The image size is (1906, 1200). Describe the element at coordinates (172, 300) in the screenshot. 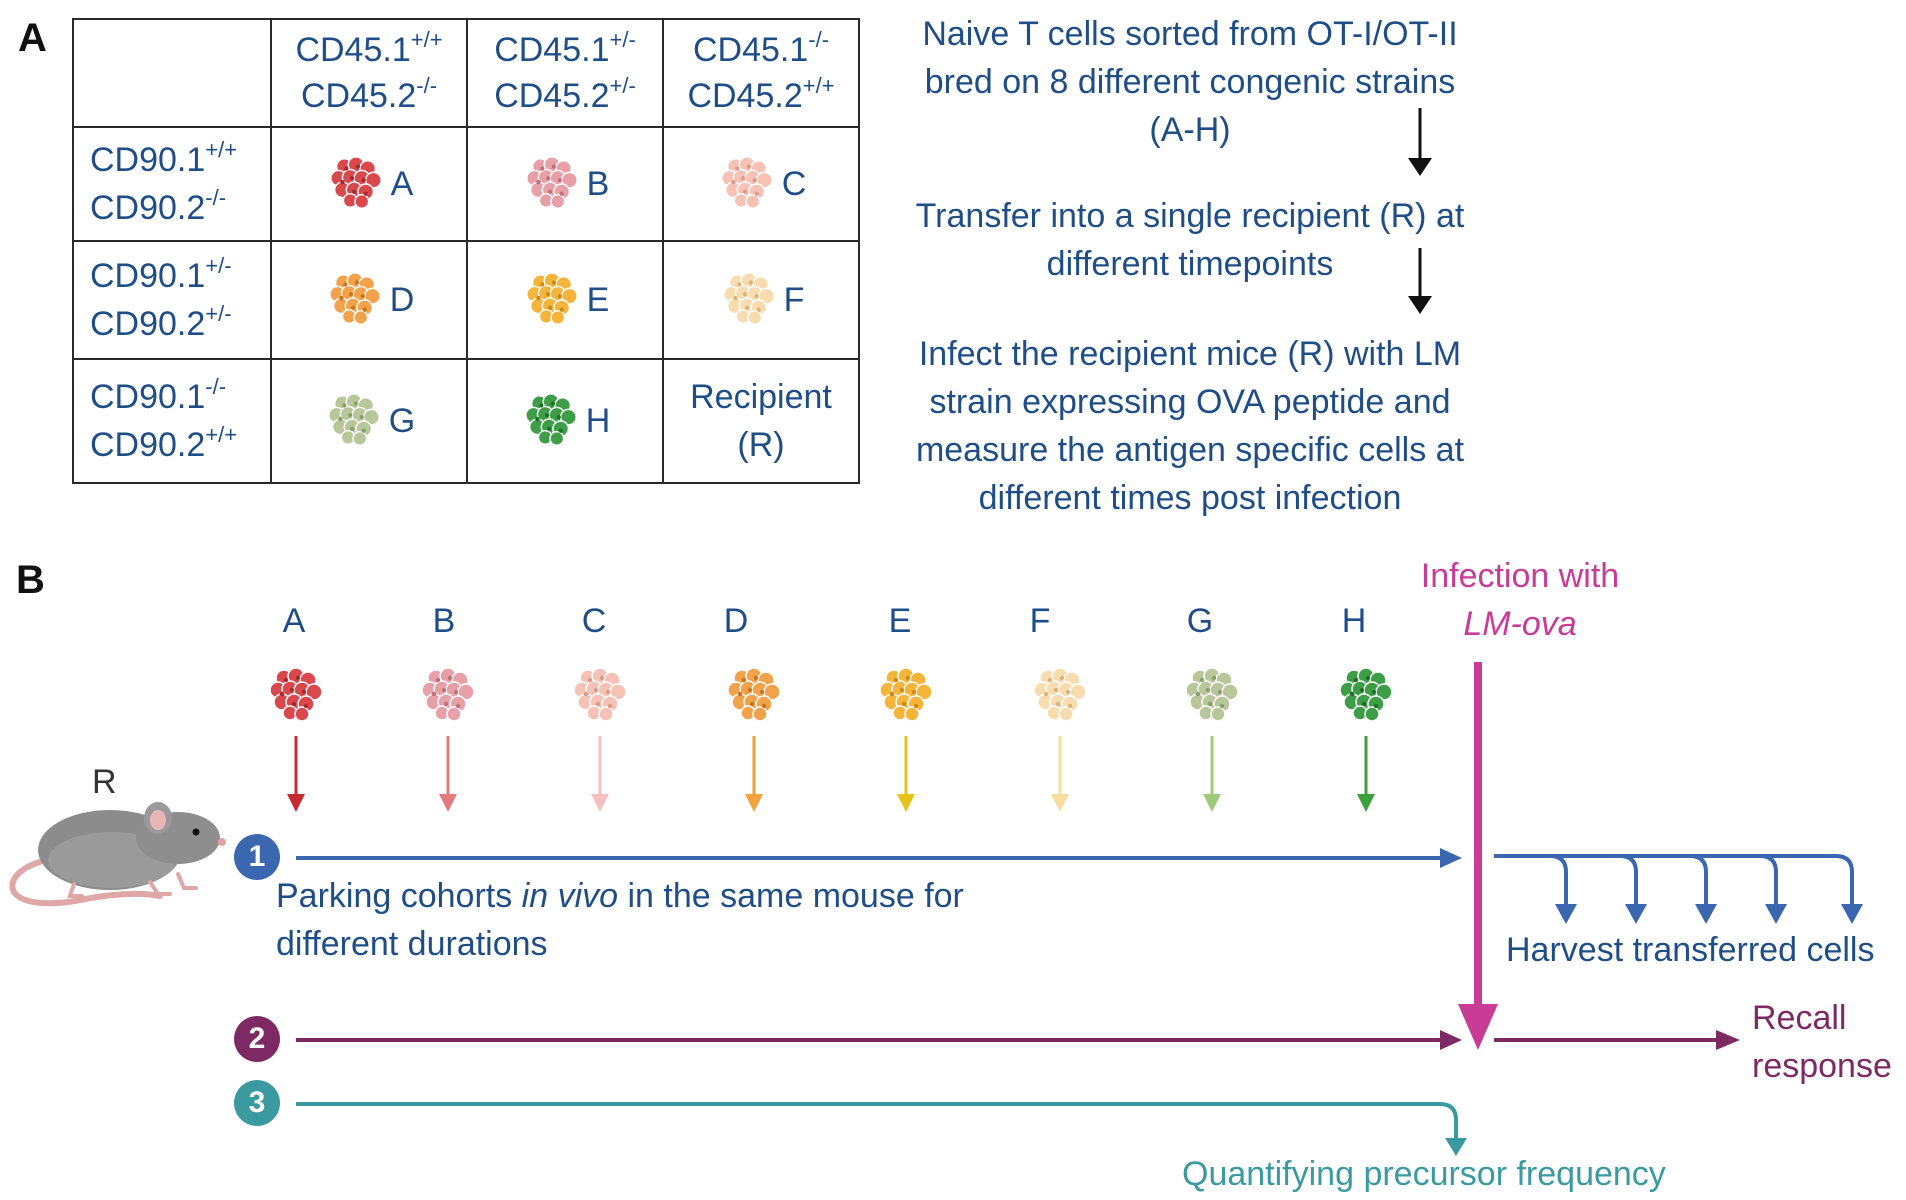

I see `row-header-2: CD90.1+/- CD90.2+/-` at that location.